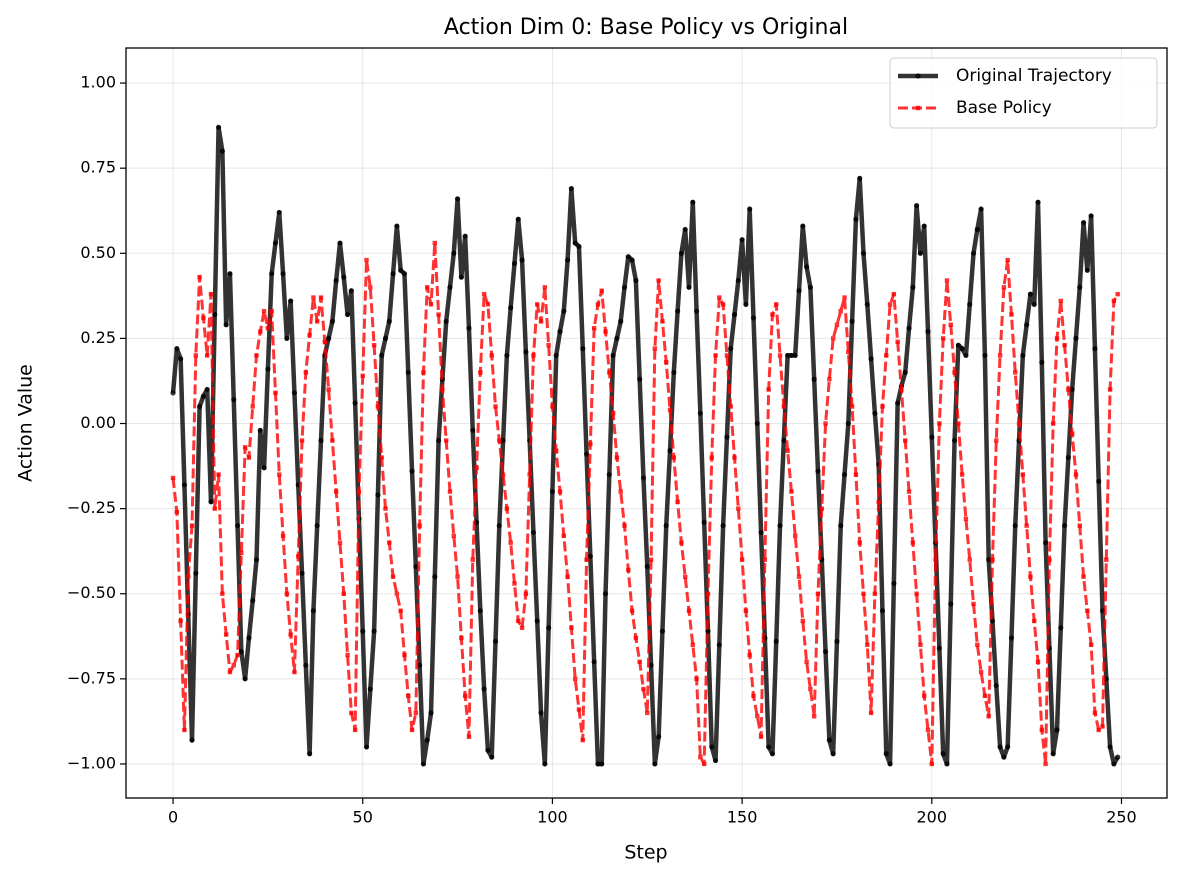 The image size is (1182, 880). I want to click on x-tick-label: 250, so click(1121, 817).